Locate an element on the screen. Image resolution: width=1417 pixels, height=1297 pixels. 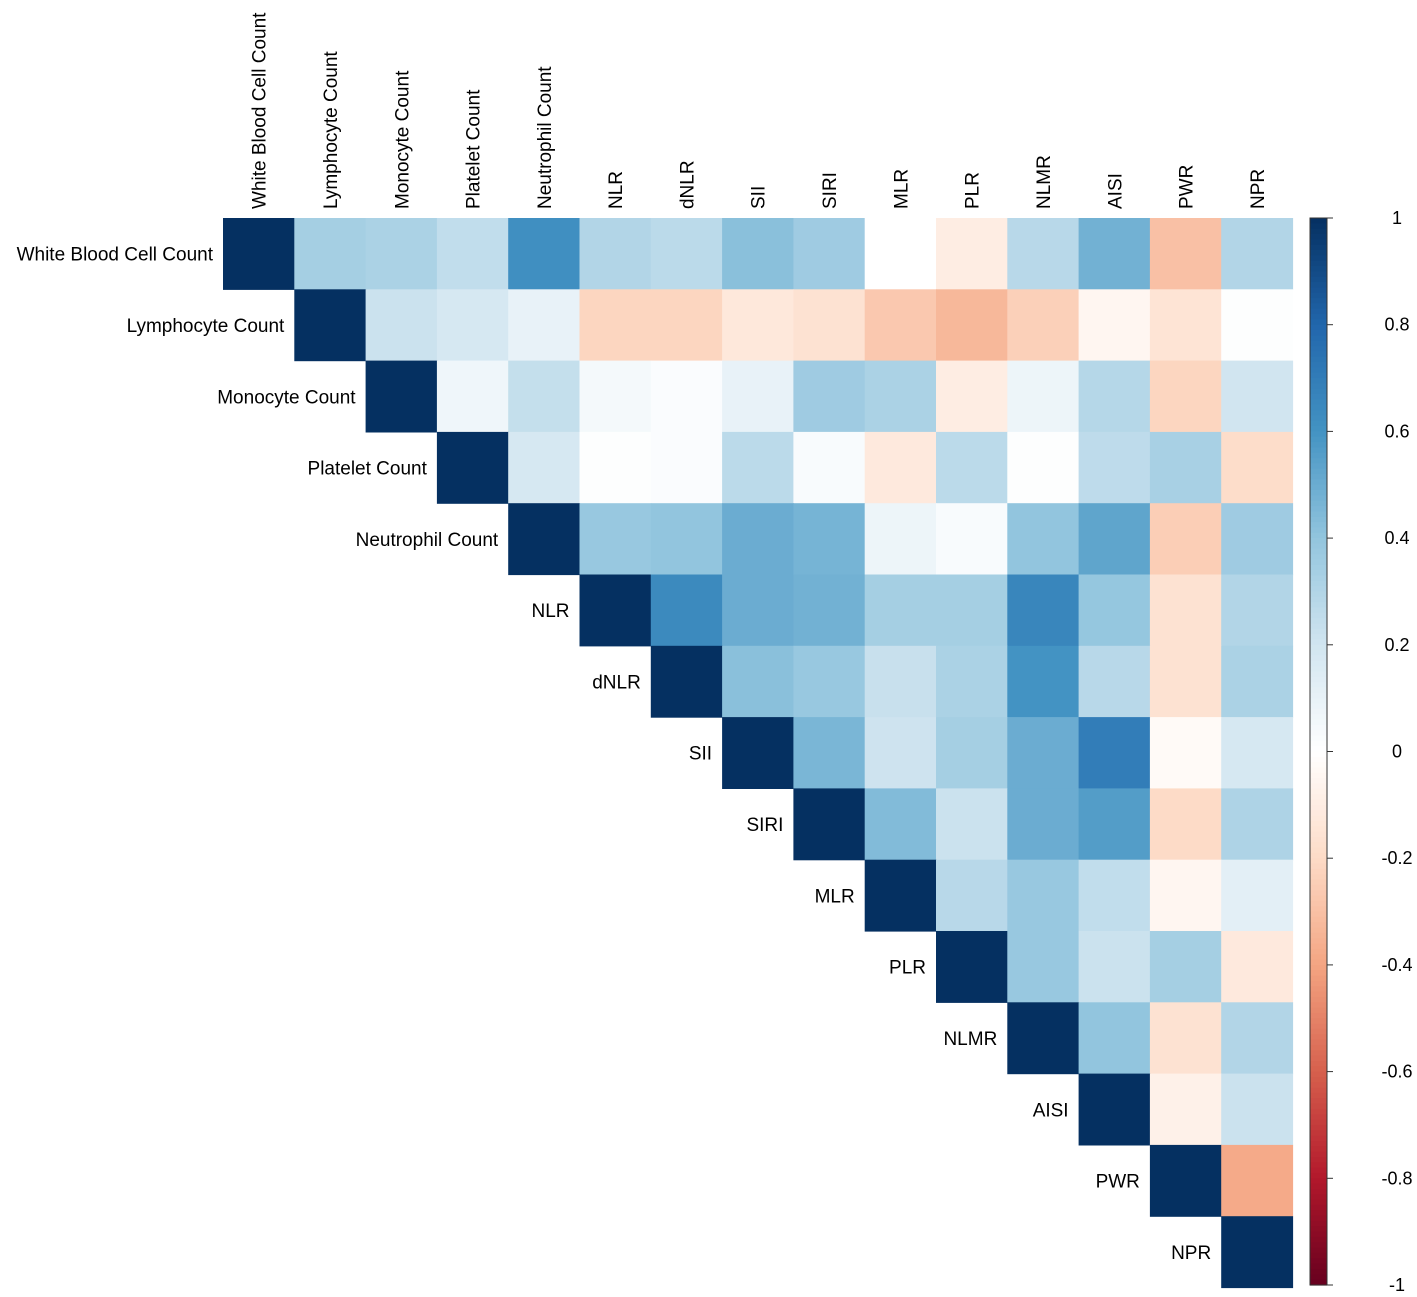
colorbar-tick-label: 0.8 is located at coordinates (1396, 325).